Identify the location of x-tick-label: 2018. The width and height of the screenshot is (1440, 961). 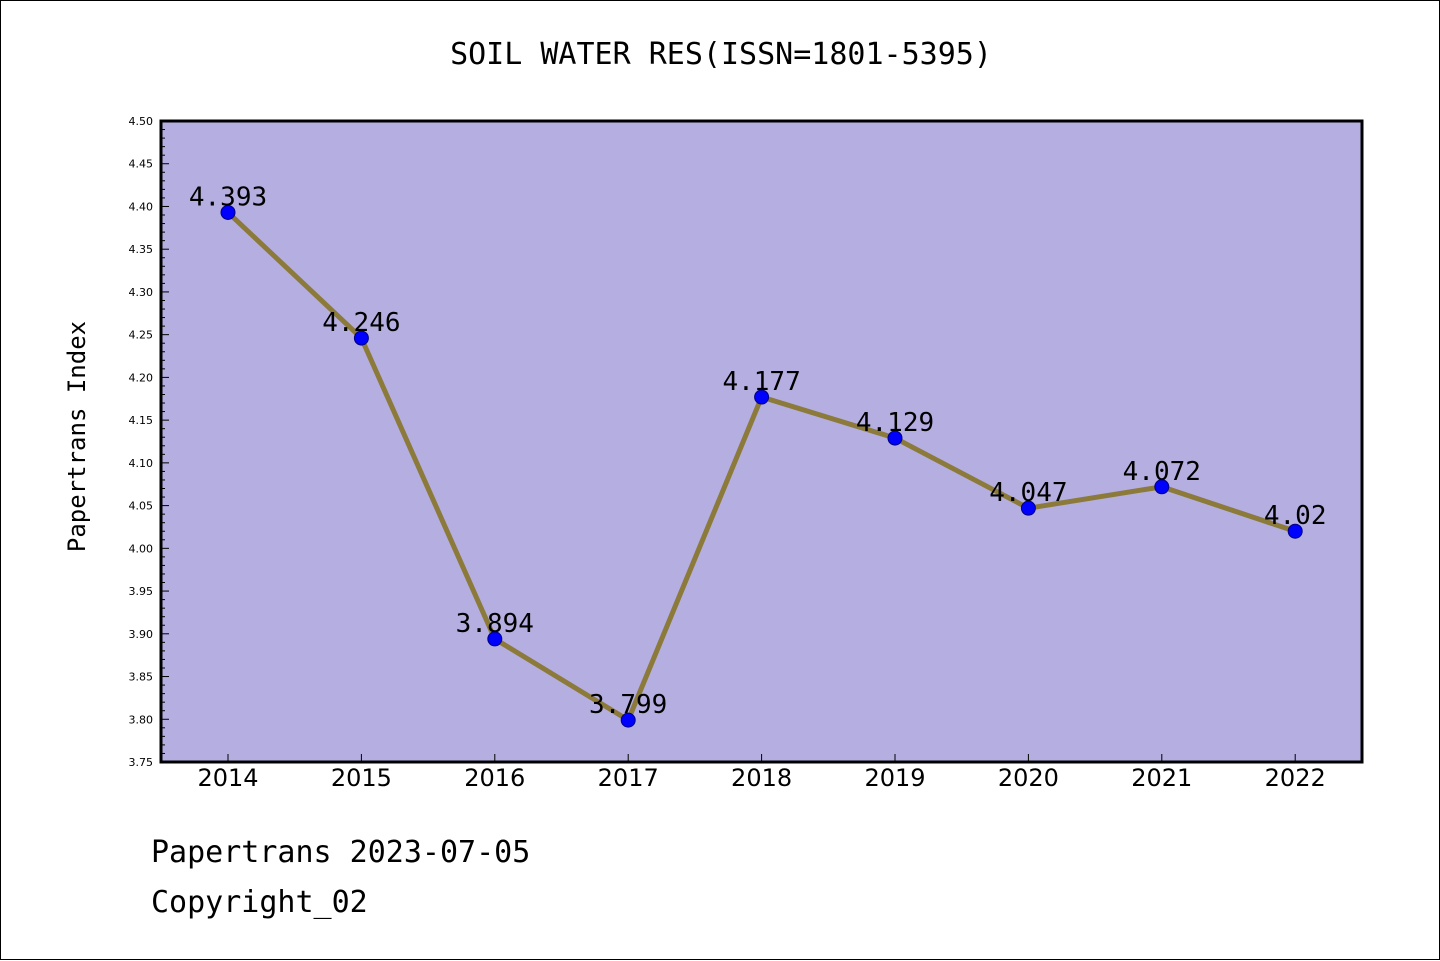
(761, 778).